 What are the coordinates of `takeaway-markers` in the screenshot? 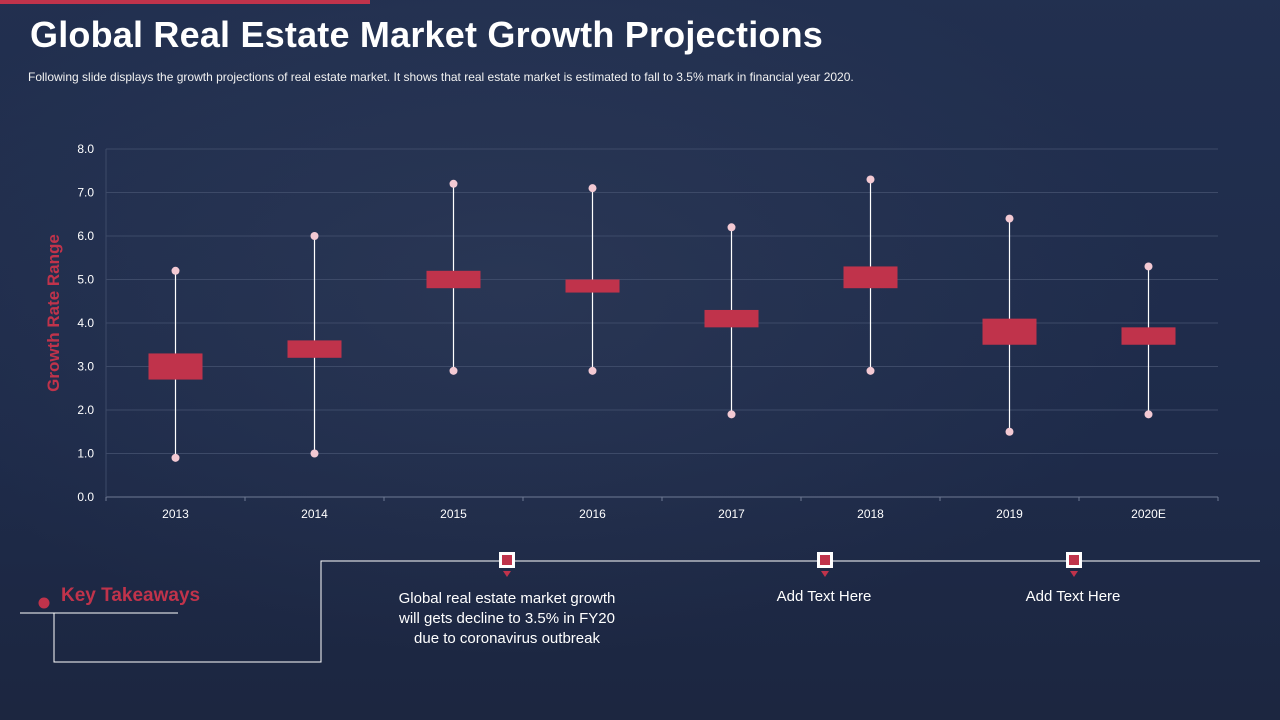 It's located at (790, 564).